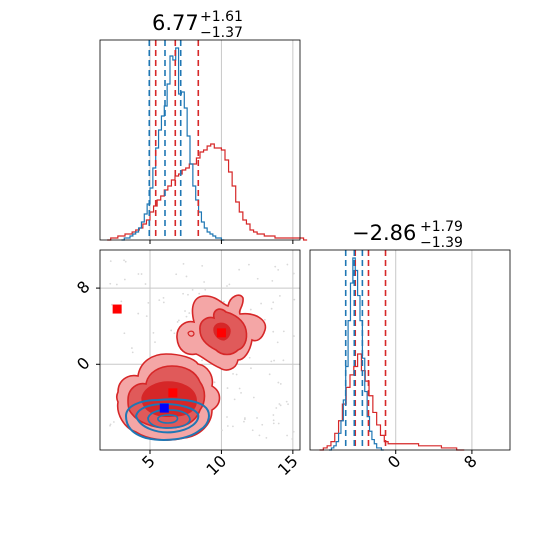 Image resolution: width=550 pixels, height=550 pixels. I want to click on param1-histogram-frame, so click(200, 140).